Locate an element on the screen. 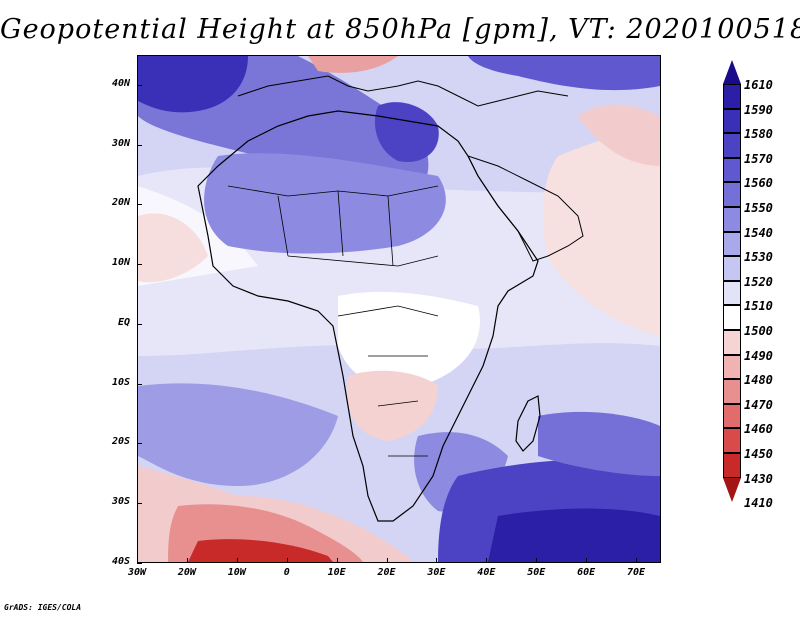 This screenshot has height=618, width=800. lat-tick-label: 40S is located at coordinates (120, 561).